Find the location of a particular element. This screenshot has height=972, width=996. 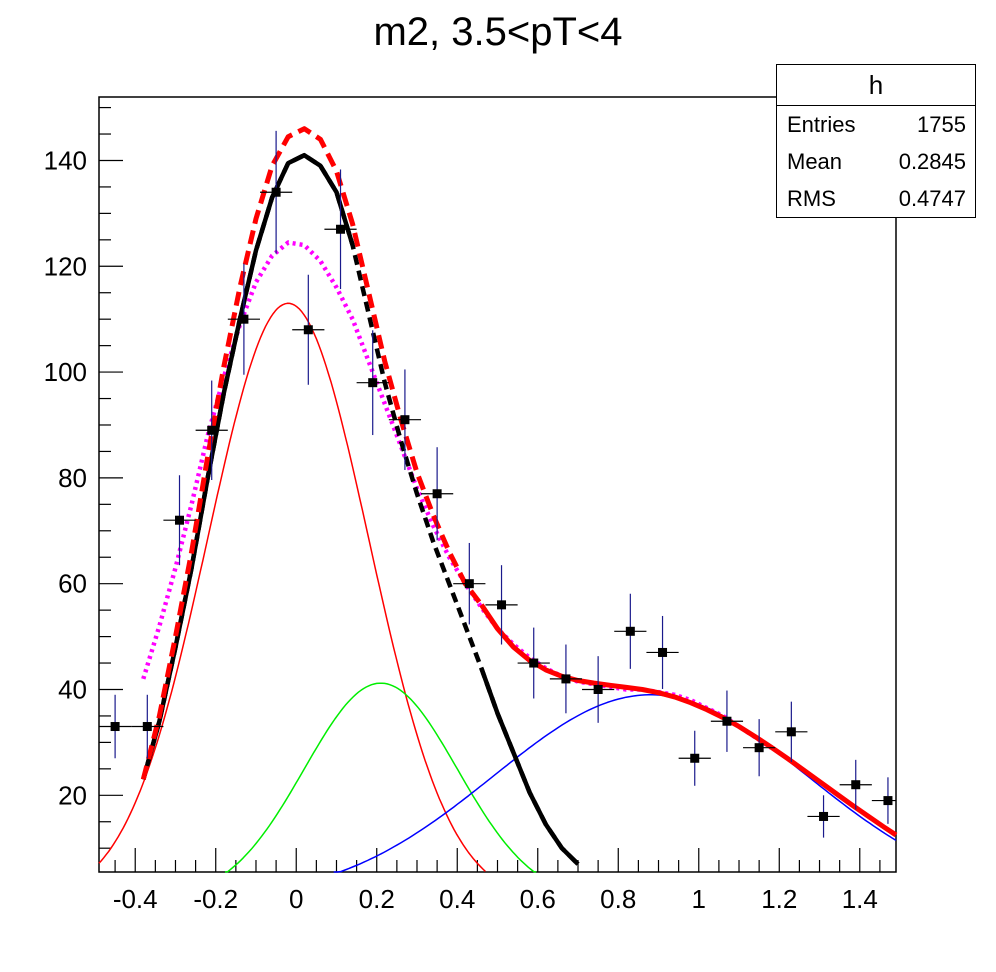

curve-black-solid is located at coordinates (248, 466).